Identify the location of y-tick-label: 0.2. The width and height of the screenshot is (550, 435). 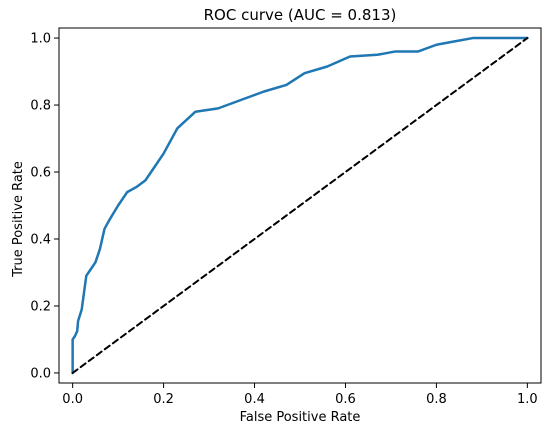
(40, 306).